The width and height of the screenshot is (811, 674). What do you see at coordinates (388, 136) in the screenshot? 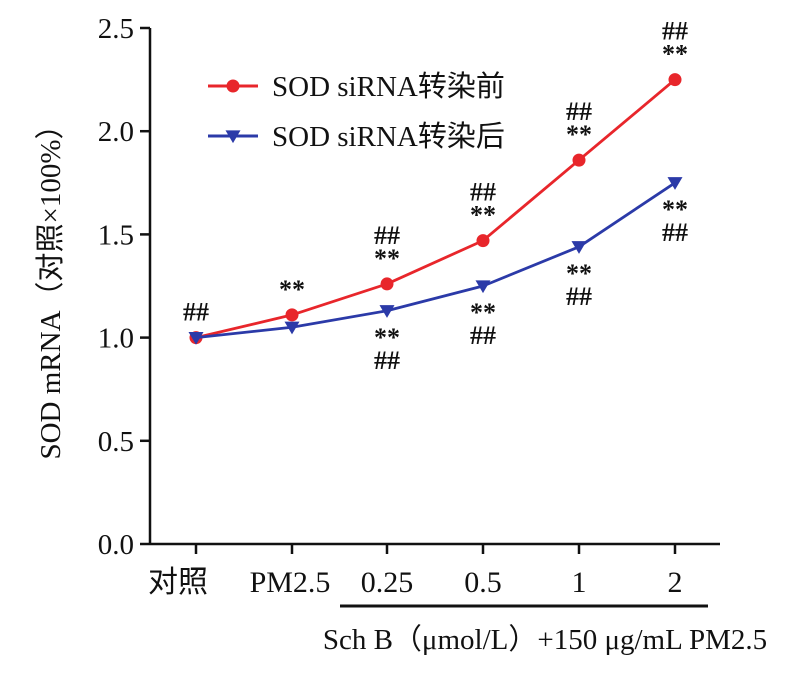
I see `legend-label: SOD siRNA转染后` at bounding box center [388, 136].